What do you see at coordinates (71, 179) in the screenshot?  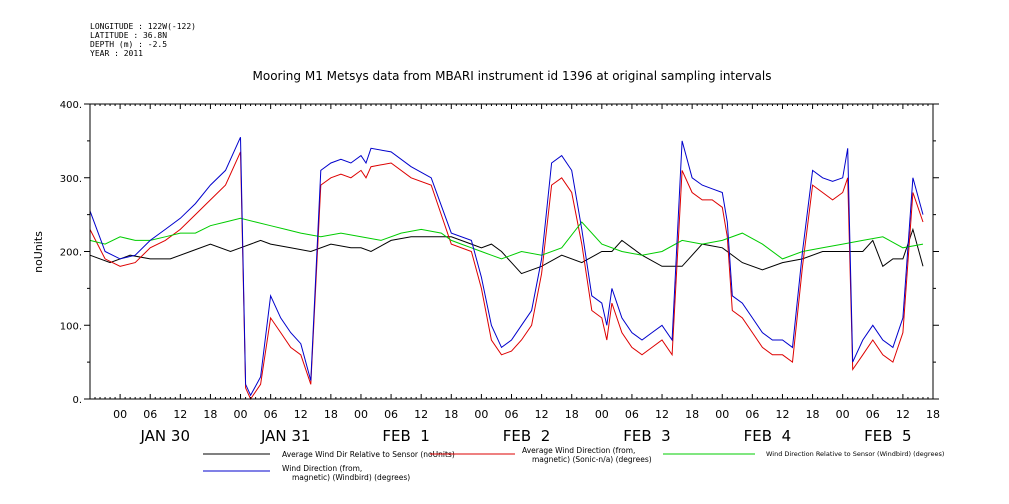 I see `y-tick-label: 300.` at bounding box center [71, 179].